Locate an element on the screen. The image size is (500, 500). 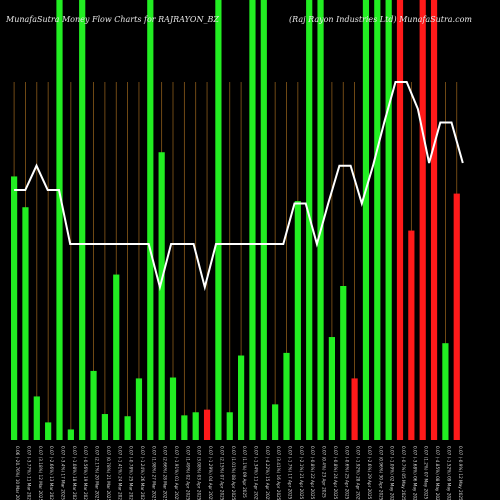
x-tick-label: 0.07 (1.98%) 27 Mar 2025 is located at coordinates (153, 473).